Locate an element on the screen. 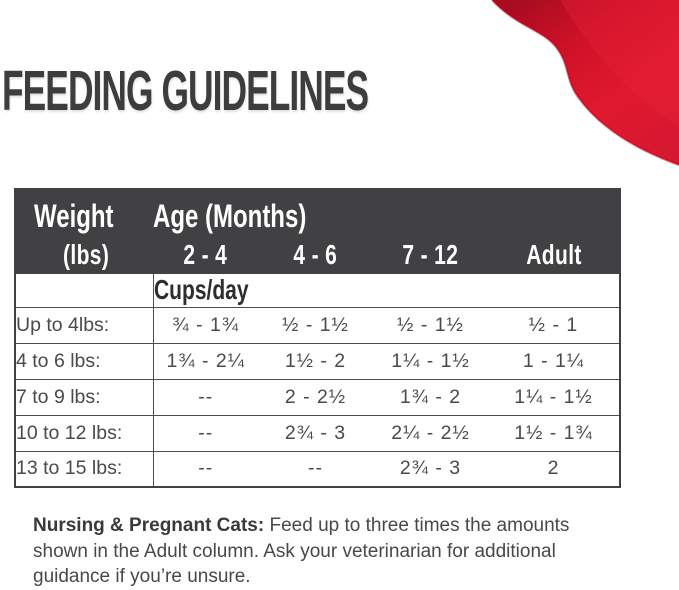 This screenshot has width=679, height=590. weight-unit-cell: (lbs) is located at coordinates (84, 255).